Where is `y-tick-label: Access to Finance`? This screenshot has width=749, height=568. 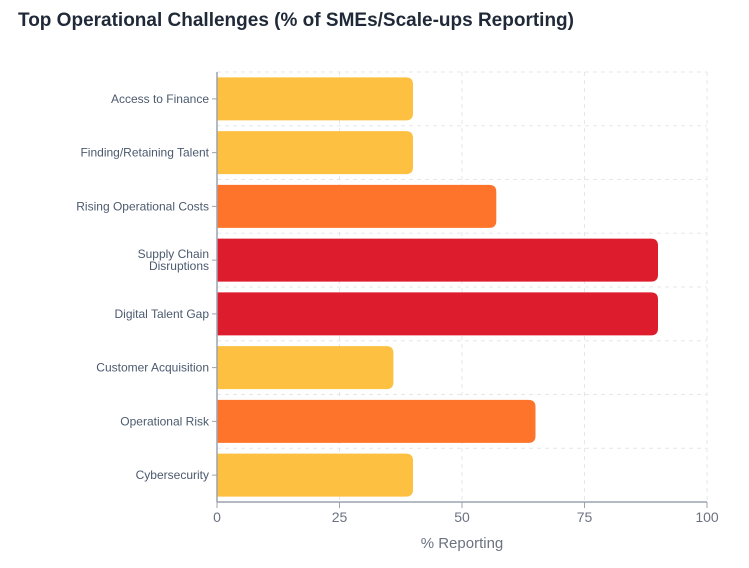
y-tick-label: Access to Finance is located at coordinates (160, 99).